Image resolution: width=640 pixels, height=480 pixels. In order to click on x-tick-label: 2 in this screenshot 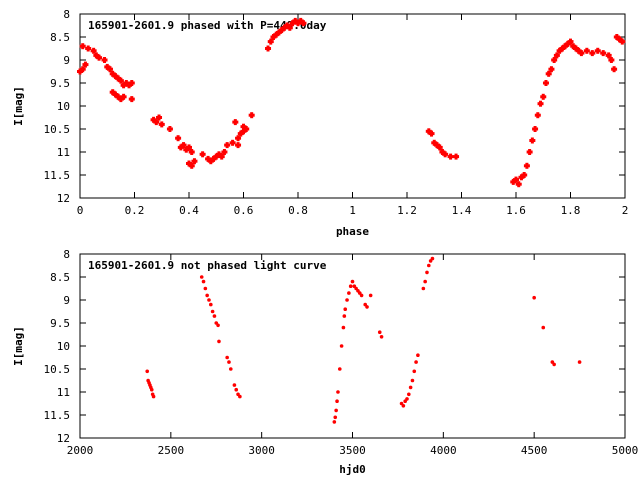, I will do `click(625, 210)`.